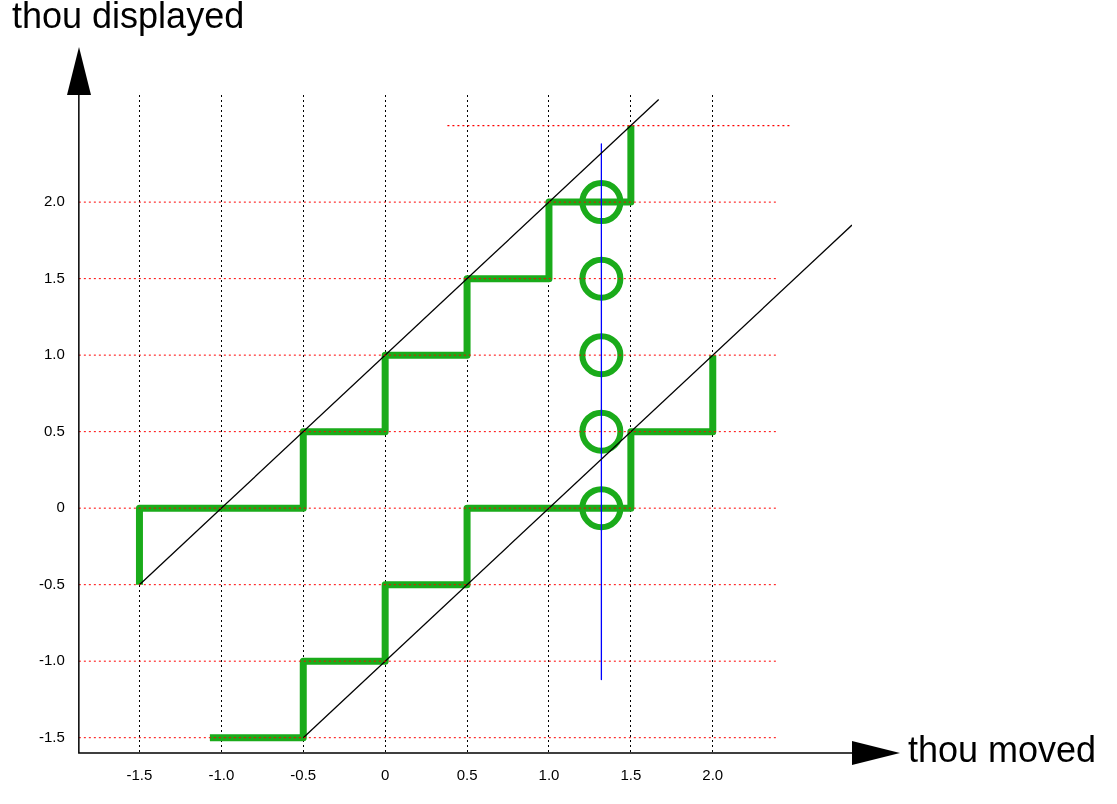 This screenshot has width=1117, height=804. Describe the element at coordinates (128, 18) in the screenshot. I see `y-axis-title: thou displayed` at that location.